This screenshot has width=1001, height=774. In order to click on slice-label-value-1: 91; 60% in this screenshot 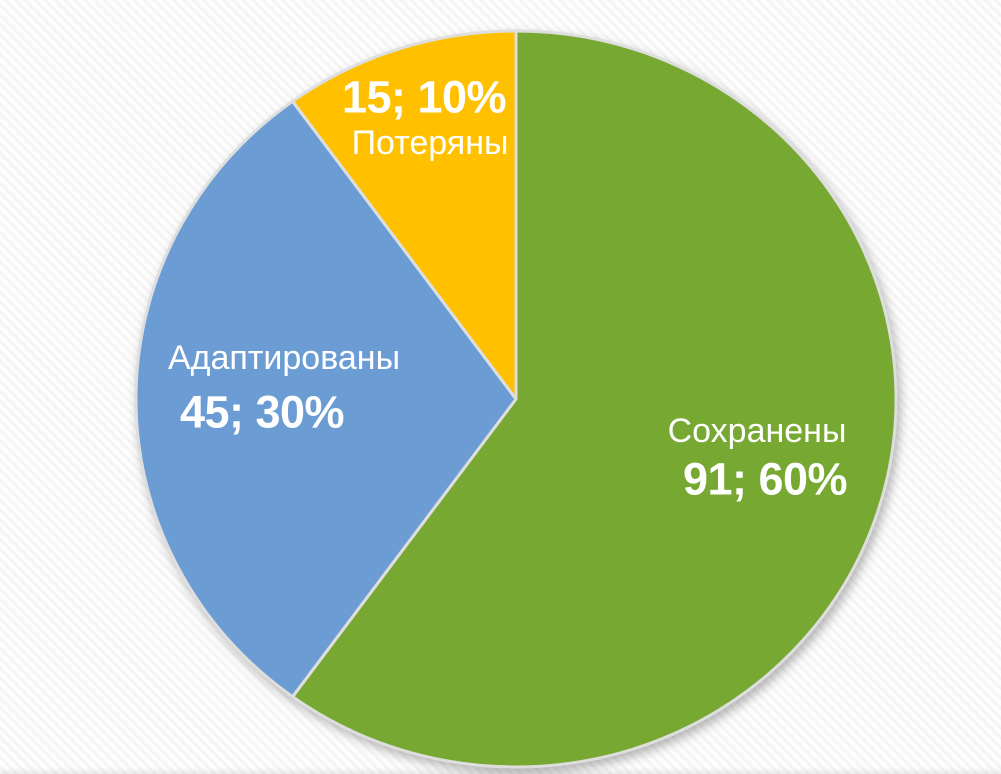, I will do `click(765, 479)`.